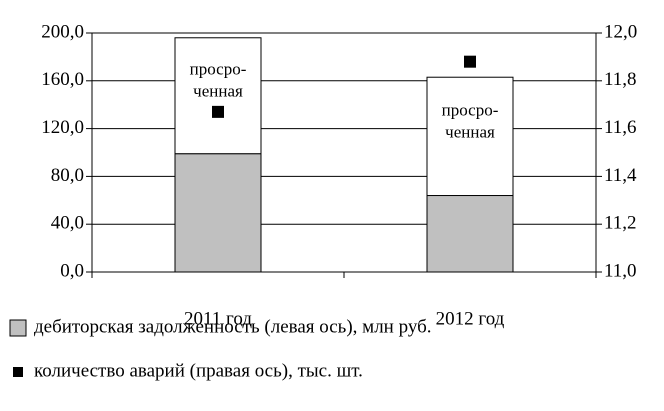 The width and height of the screenshot is (664, 411). I want to click on y-tick-label: 120,0, so click(62, 127).